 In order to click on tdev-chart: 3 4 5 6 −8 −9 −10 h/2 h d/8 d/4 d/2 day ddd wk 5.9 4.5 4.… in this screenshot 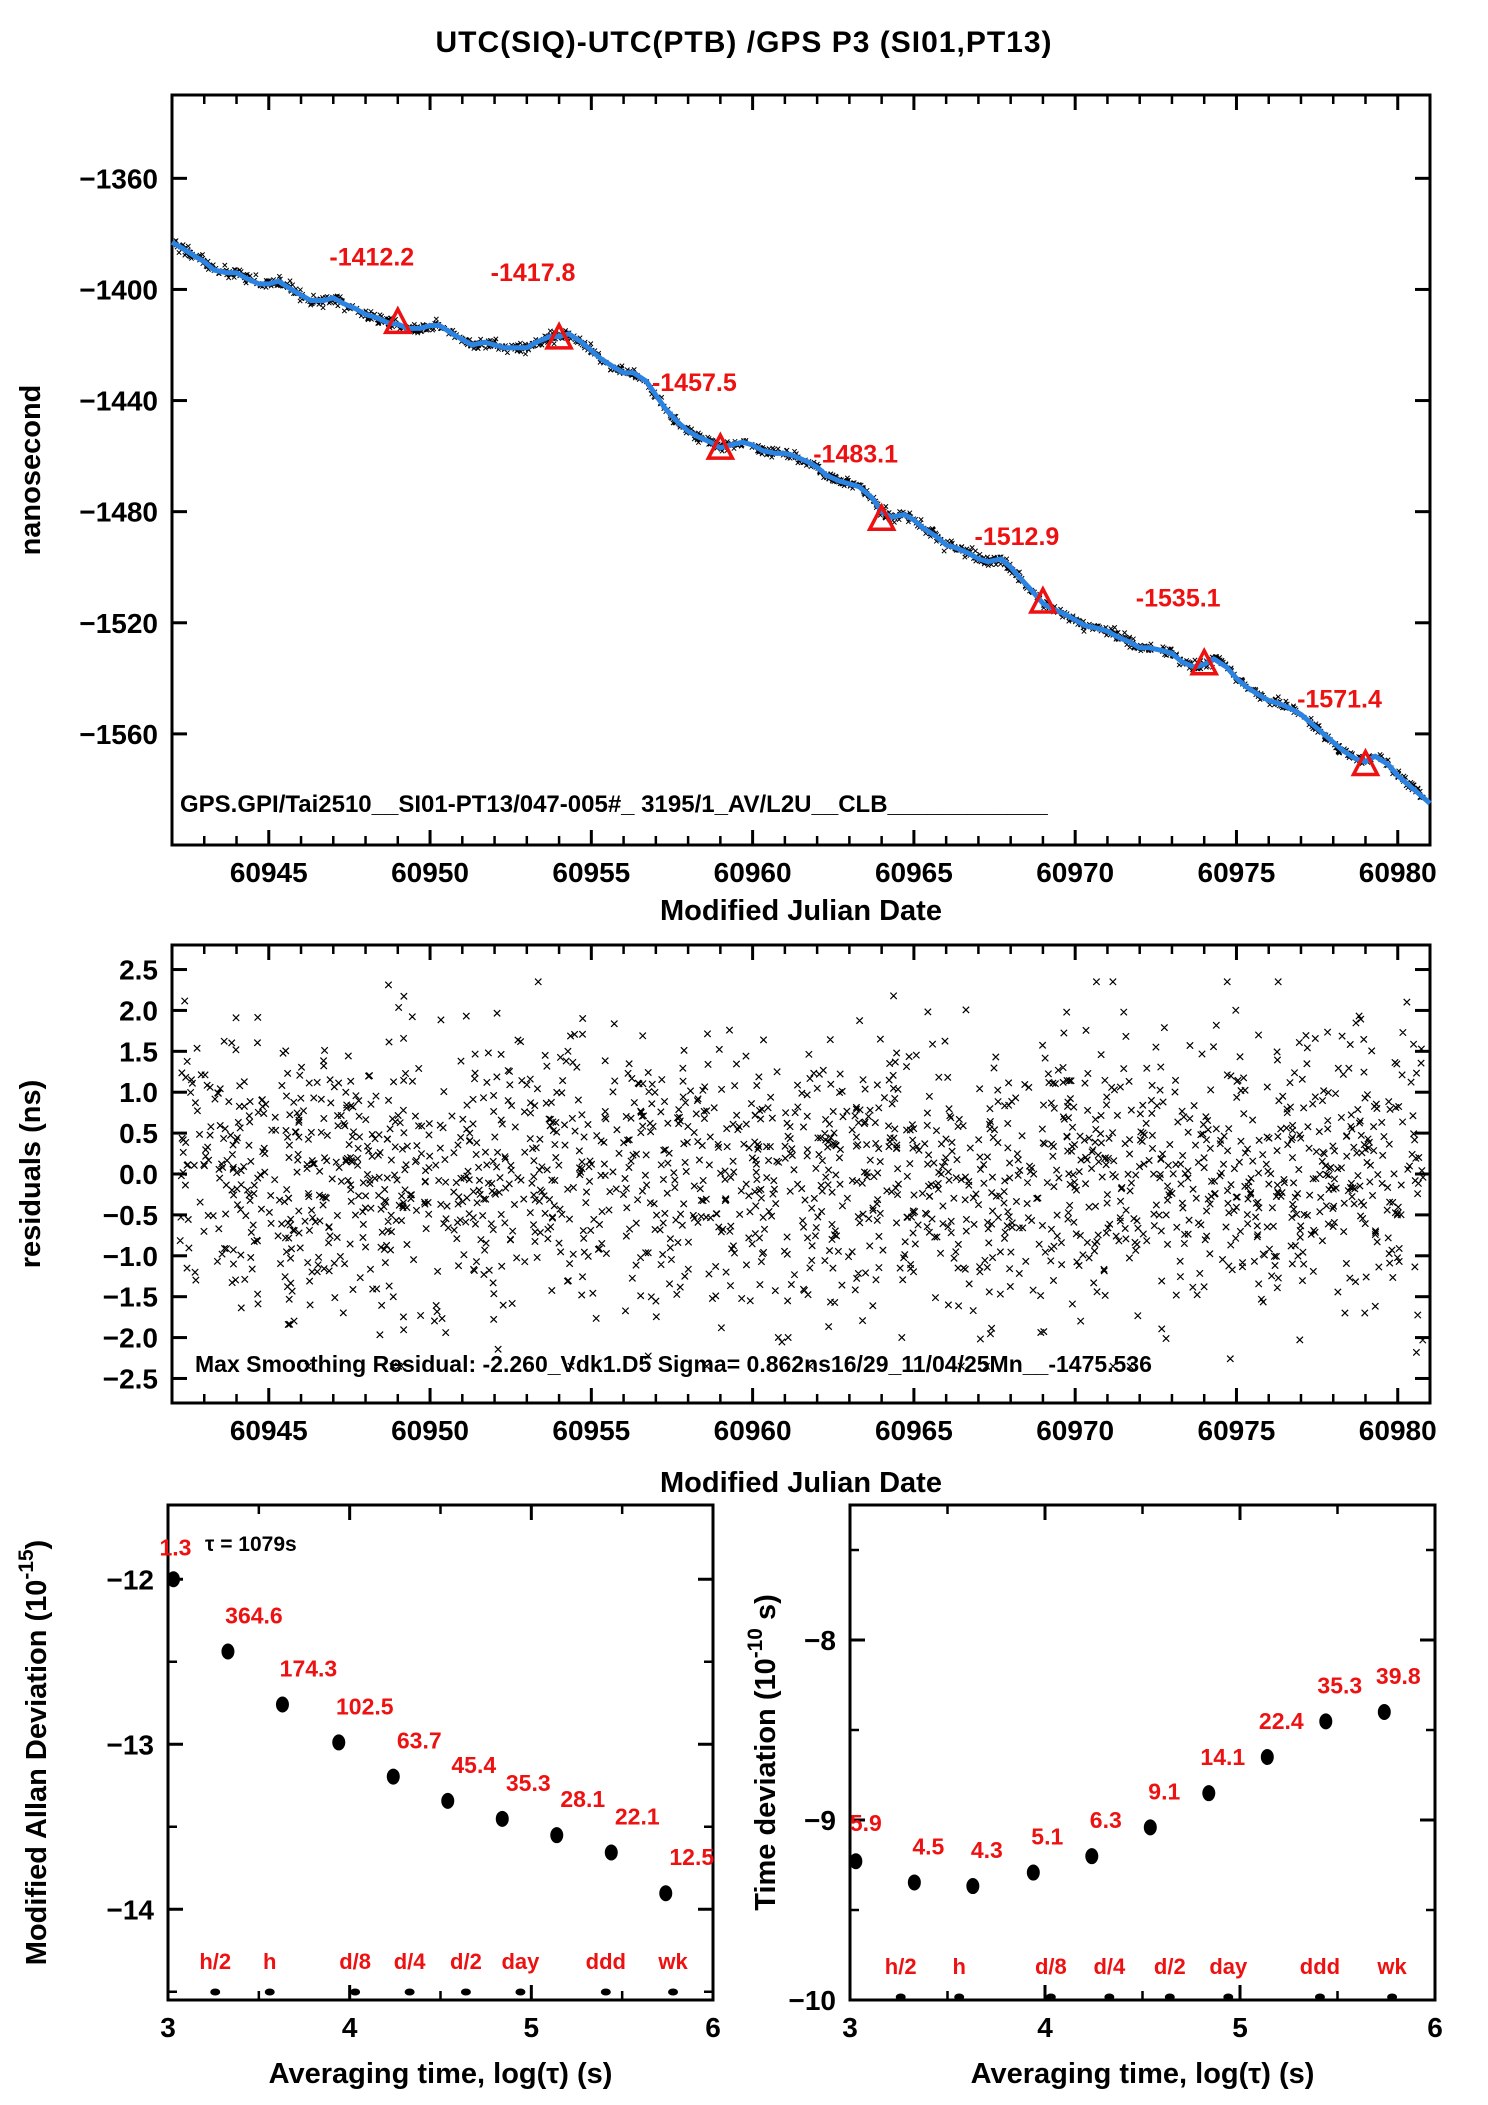, I will do `click(1094, 1796)`.